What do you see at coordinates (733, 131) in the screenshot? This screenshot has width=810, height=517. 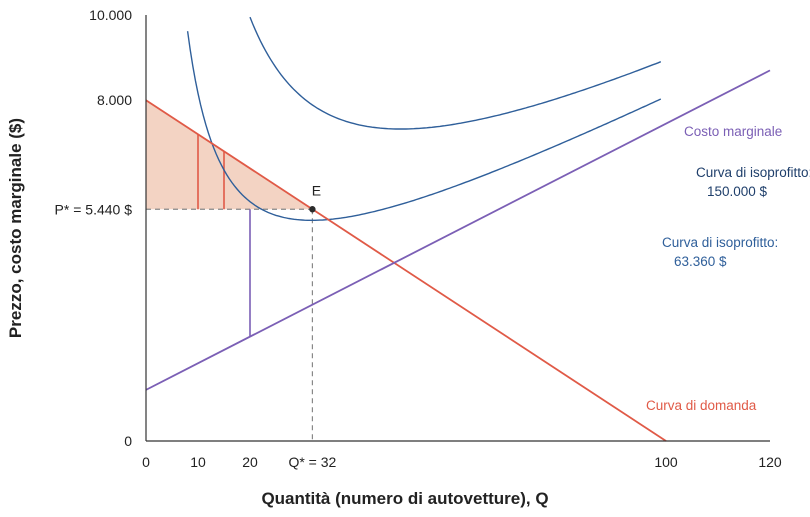 I see `marginal-cost-label: Costo marginale` at bounding box center [733, 131].